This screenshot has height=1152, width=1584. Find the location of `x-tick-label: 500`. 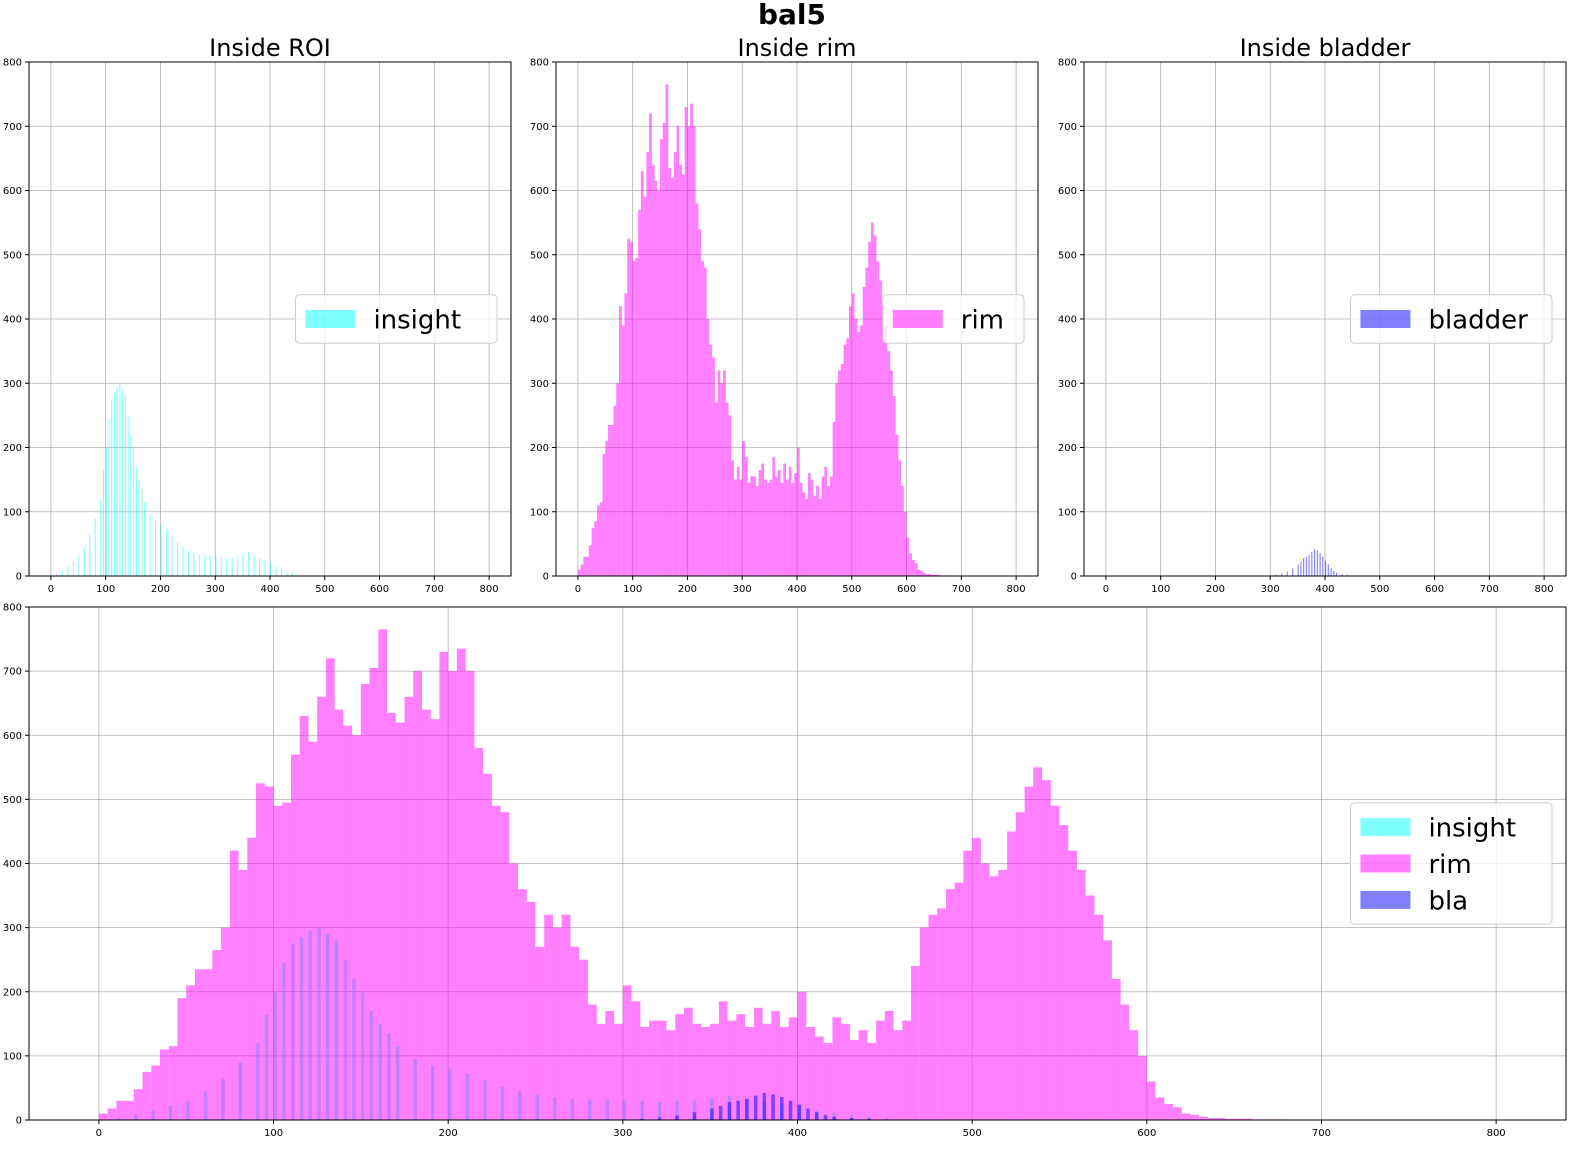

x-tick-label: 500 is located at coordinates (972, 1133).